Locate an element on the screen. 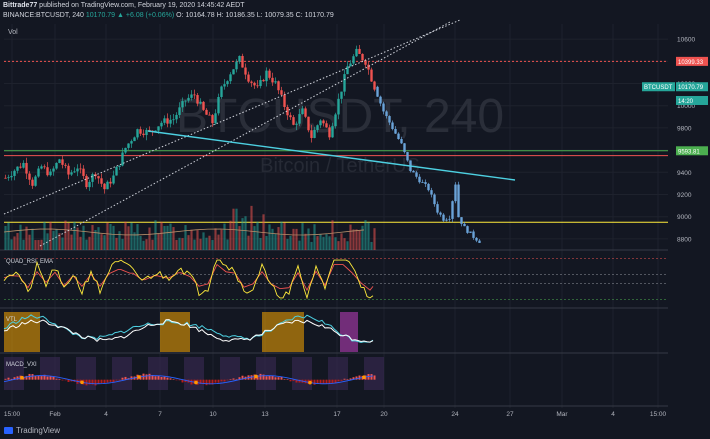  rsi-ema-line is located at coordinates (188, 277).